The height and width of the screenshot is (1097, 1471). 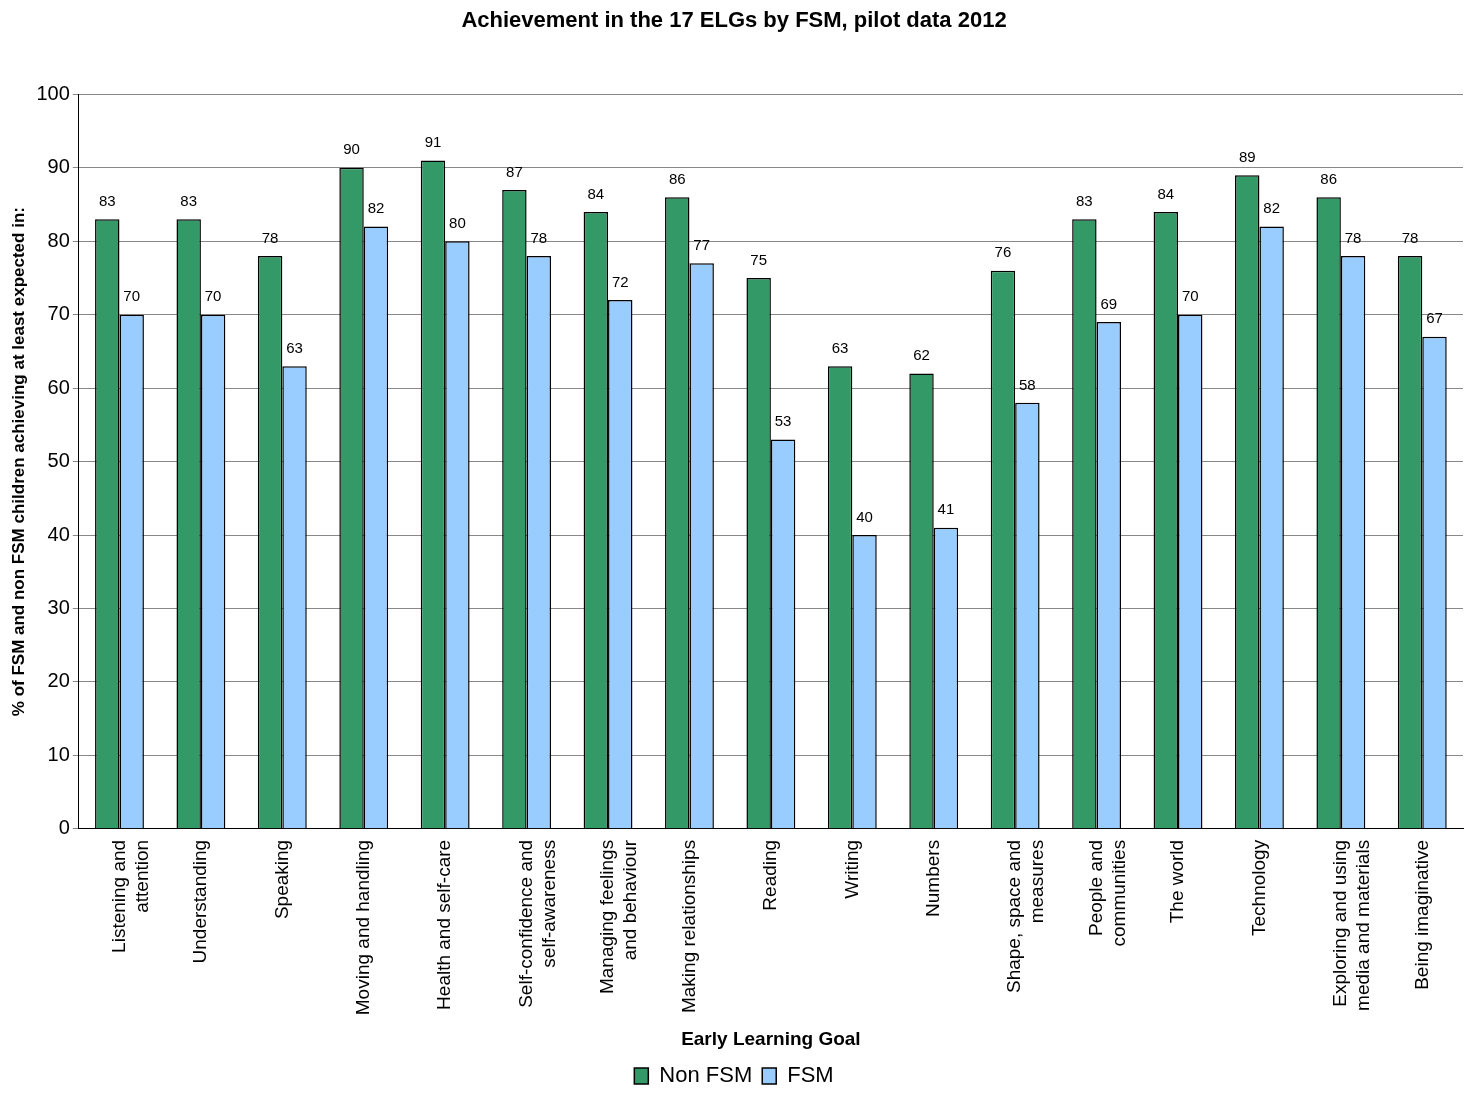 What do you see at coordinates (921, 355) in the screenshot?
I see `data-label: 62` at bounding box center [921, 355].